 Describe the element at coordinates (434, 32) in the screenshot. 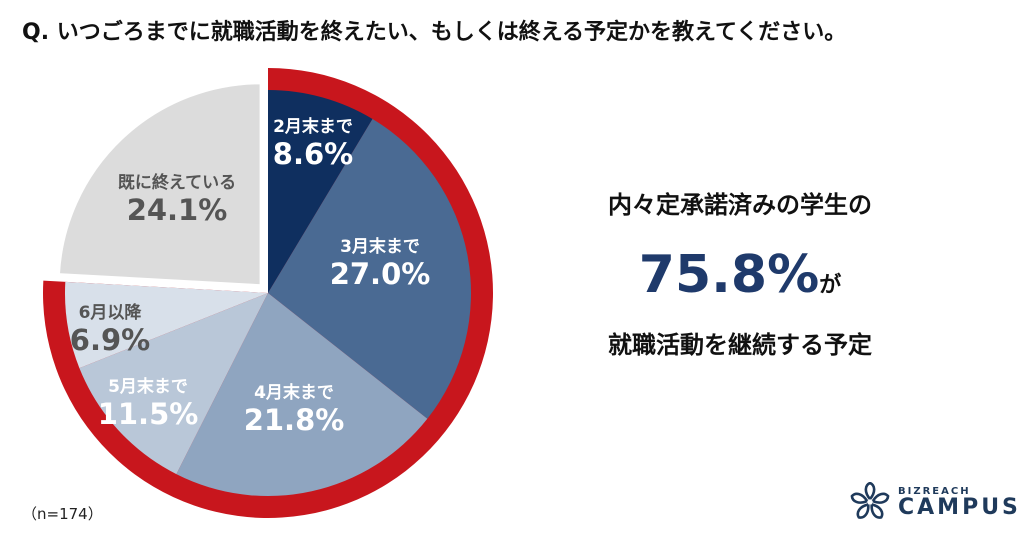

I see `question-title: Q. いつごろまでに就職活動を終えたい、もしくは終える予定かを教えてください。` at that location.